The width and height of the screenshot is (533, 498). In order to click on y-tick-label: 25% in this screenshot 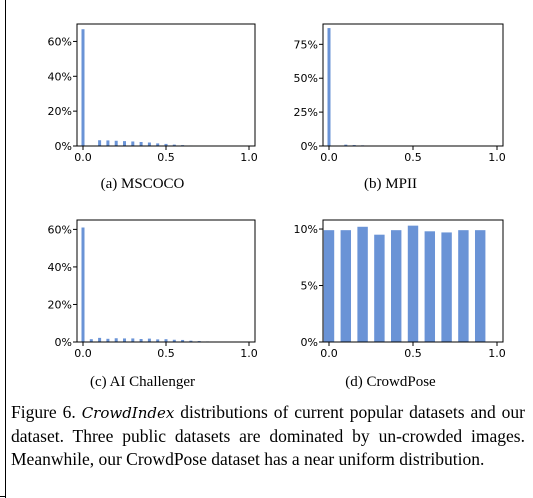, I will do `click(306, 112)`.